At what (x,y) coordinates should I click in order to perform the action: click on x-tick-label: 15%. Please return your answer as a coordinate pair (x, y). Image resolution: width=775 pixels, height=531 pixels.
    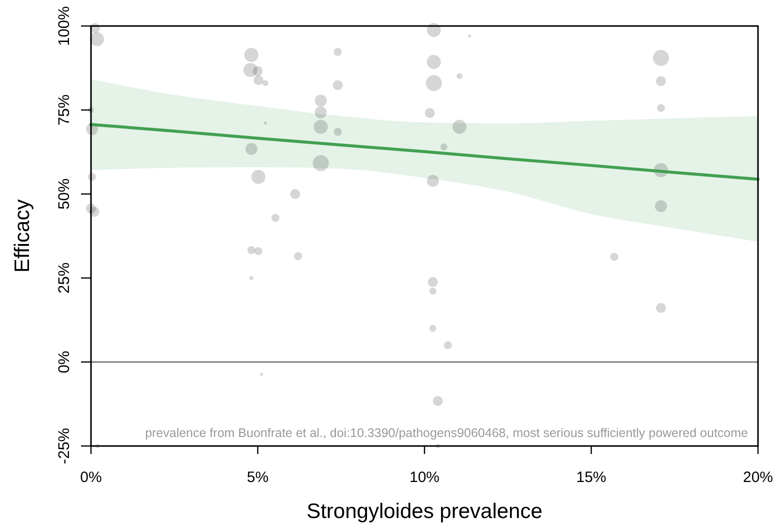
    Looking at the image, I should click on (591, 477).